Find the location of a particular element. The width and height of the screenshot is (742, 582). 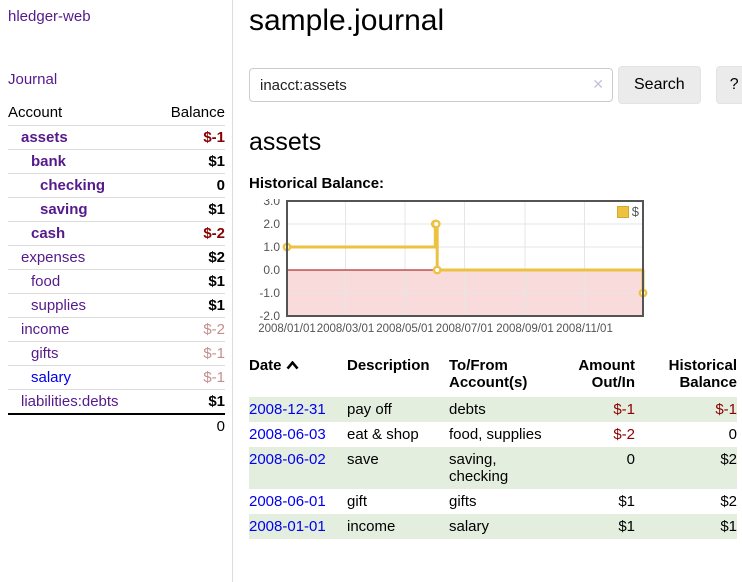

transaction-accounts: debts is located at coordinates (467, 409).